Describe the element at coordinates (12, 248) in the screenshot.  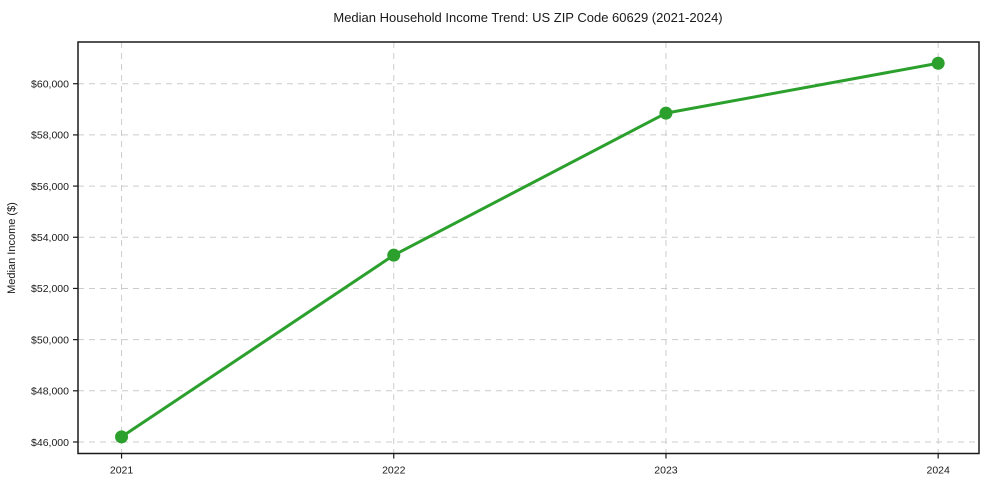
I see `y-axis-label: Median Income ($)` at that location.